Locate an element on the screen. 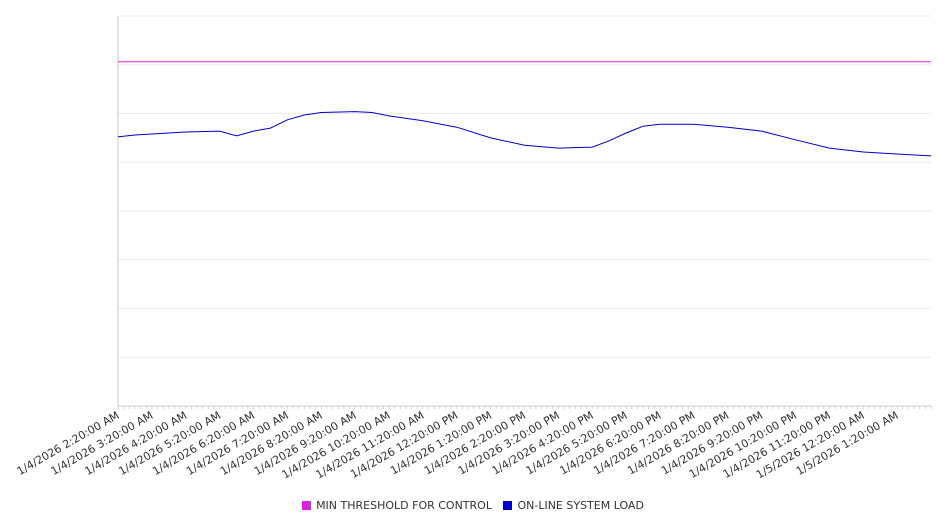  series-line-system-load is located at coordinates (524, 134).